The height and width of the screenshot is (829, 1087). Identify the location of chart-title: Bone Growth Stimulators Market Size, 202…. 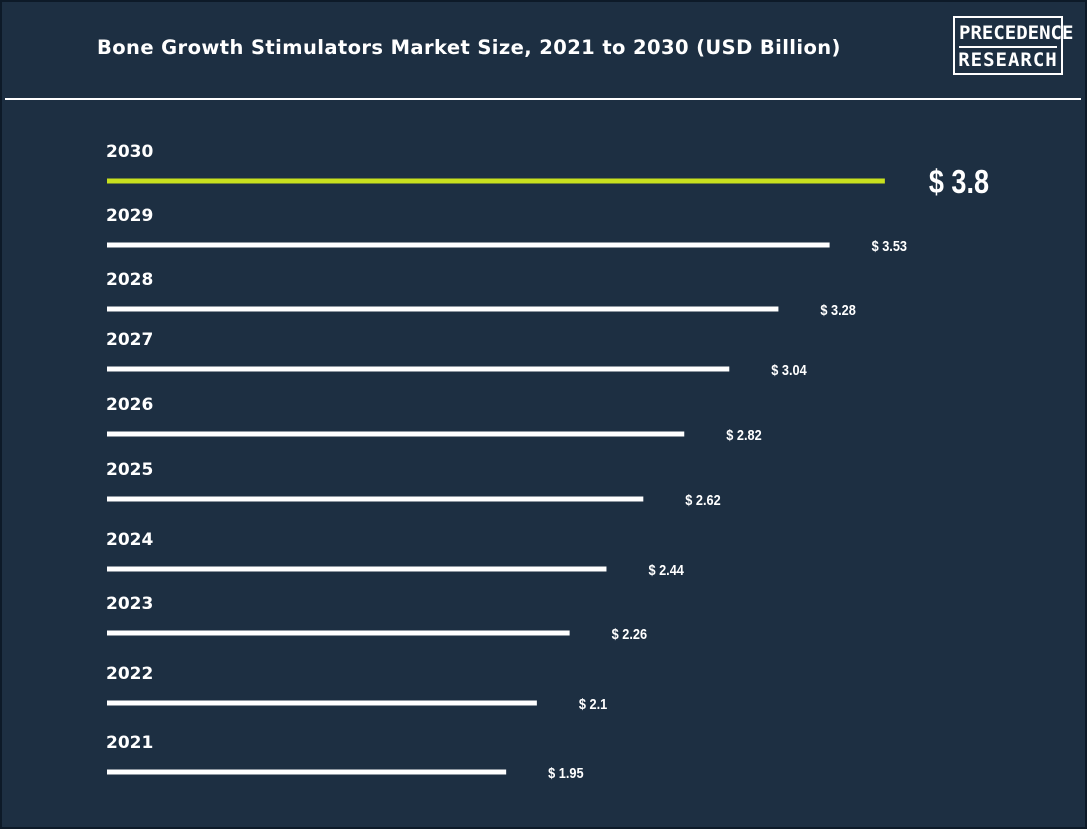
(469, 47).